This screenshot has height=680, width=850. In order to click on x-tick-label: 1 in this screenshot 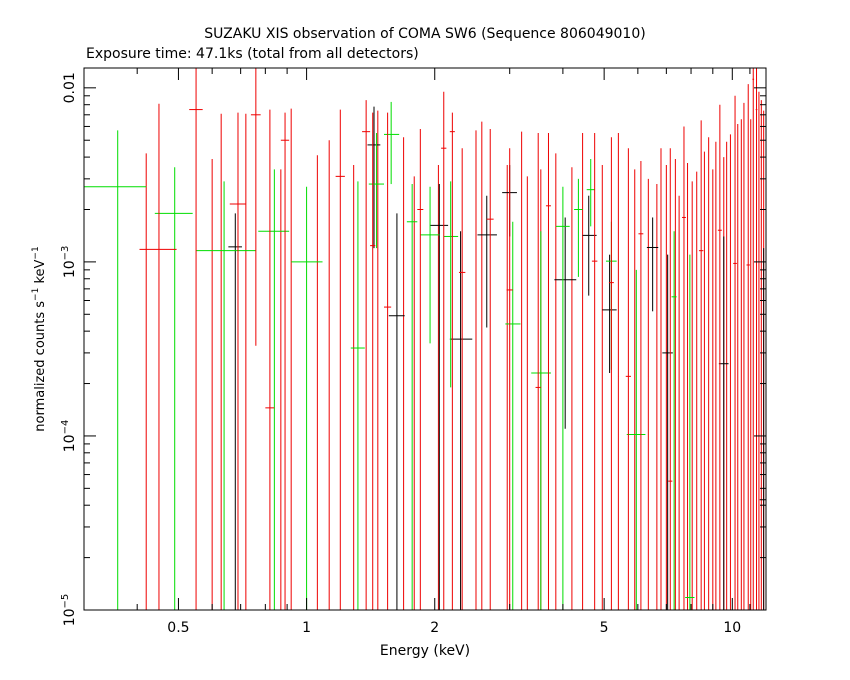, I will do `click(306, 628)`.